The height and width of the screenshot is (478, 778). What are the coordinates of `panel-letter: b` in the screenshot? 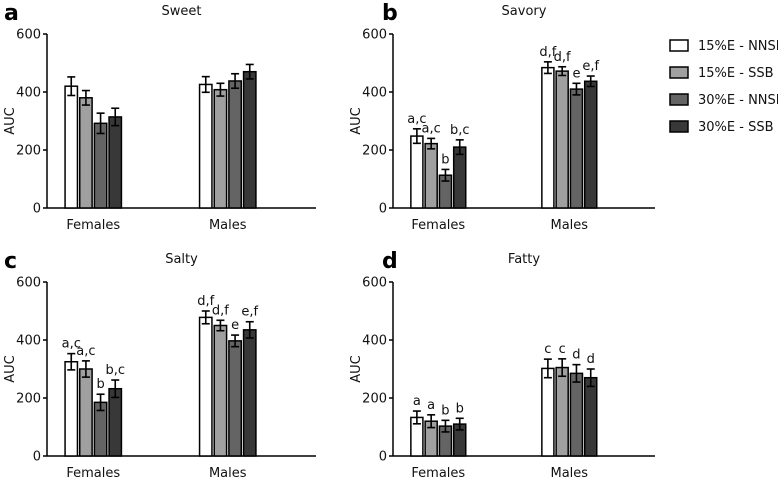 It's located at (390, 13).